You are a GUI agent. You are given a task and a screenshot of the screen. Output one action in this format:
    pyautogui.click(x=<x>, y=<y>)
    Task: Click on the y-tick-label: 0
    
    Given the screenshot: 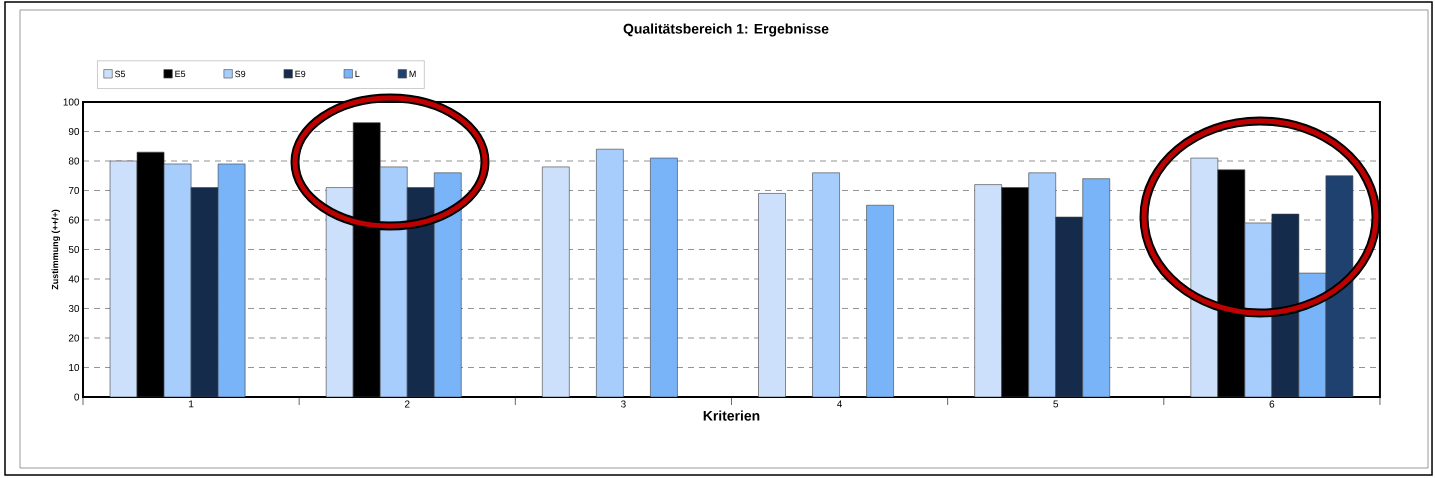 What is the action you would take?
    pyautogui.click(x=77, y=397)
    